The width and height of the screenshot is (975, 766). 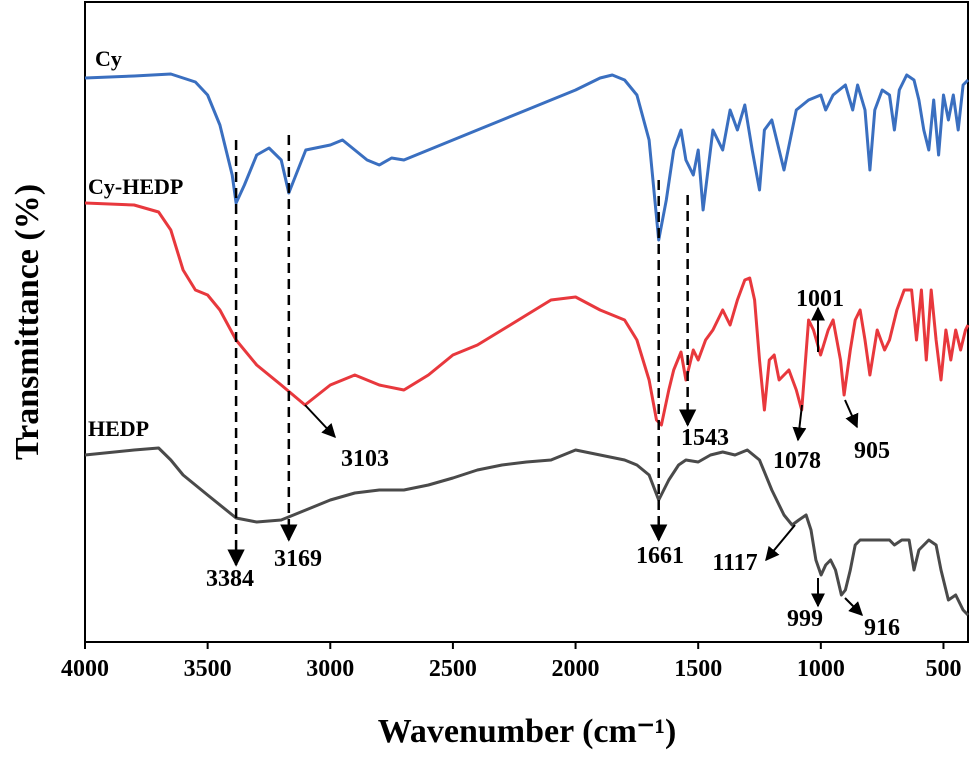 What do you see at coordinates (734, 563) in the screenshot?
I see `annotation-label: 1117` at bounding box center [734, 563].